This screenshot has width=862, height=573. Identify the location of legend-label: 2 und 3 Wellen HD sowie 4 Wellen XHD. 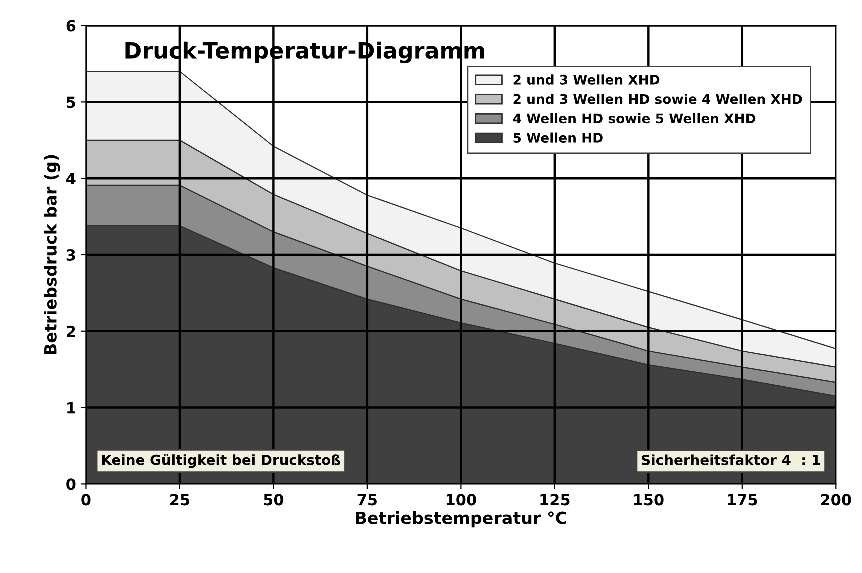
(658, 99).